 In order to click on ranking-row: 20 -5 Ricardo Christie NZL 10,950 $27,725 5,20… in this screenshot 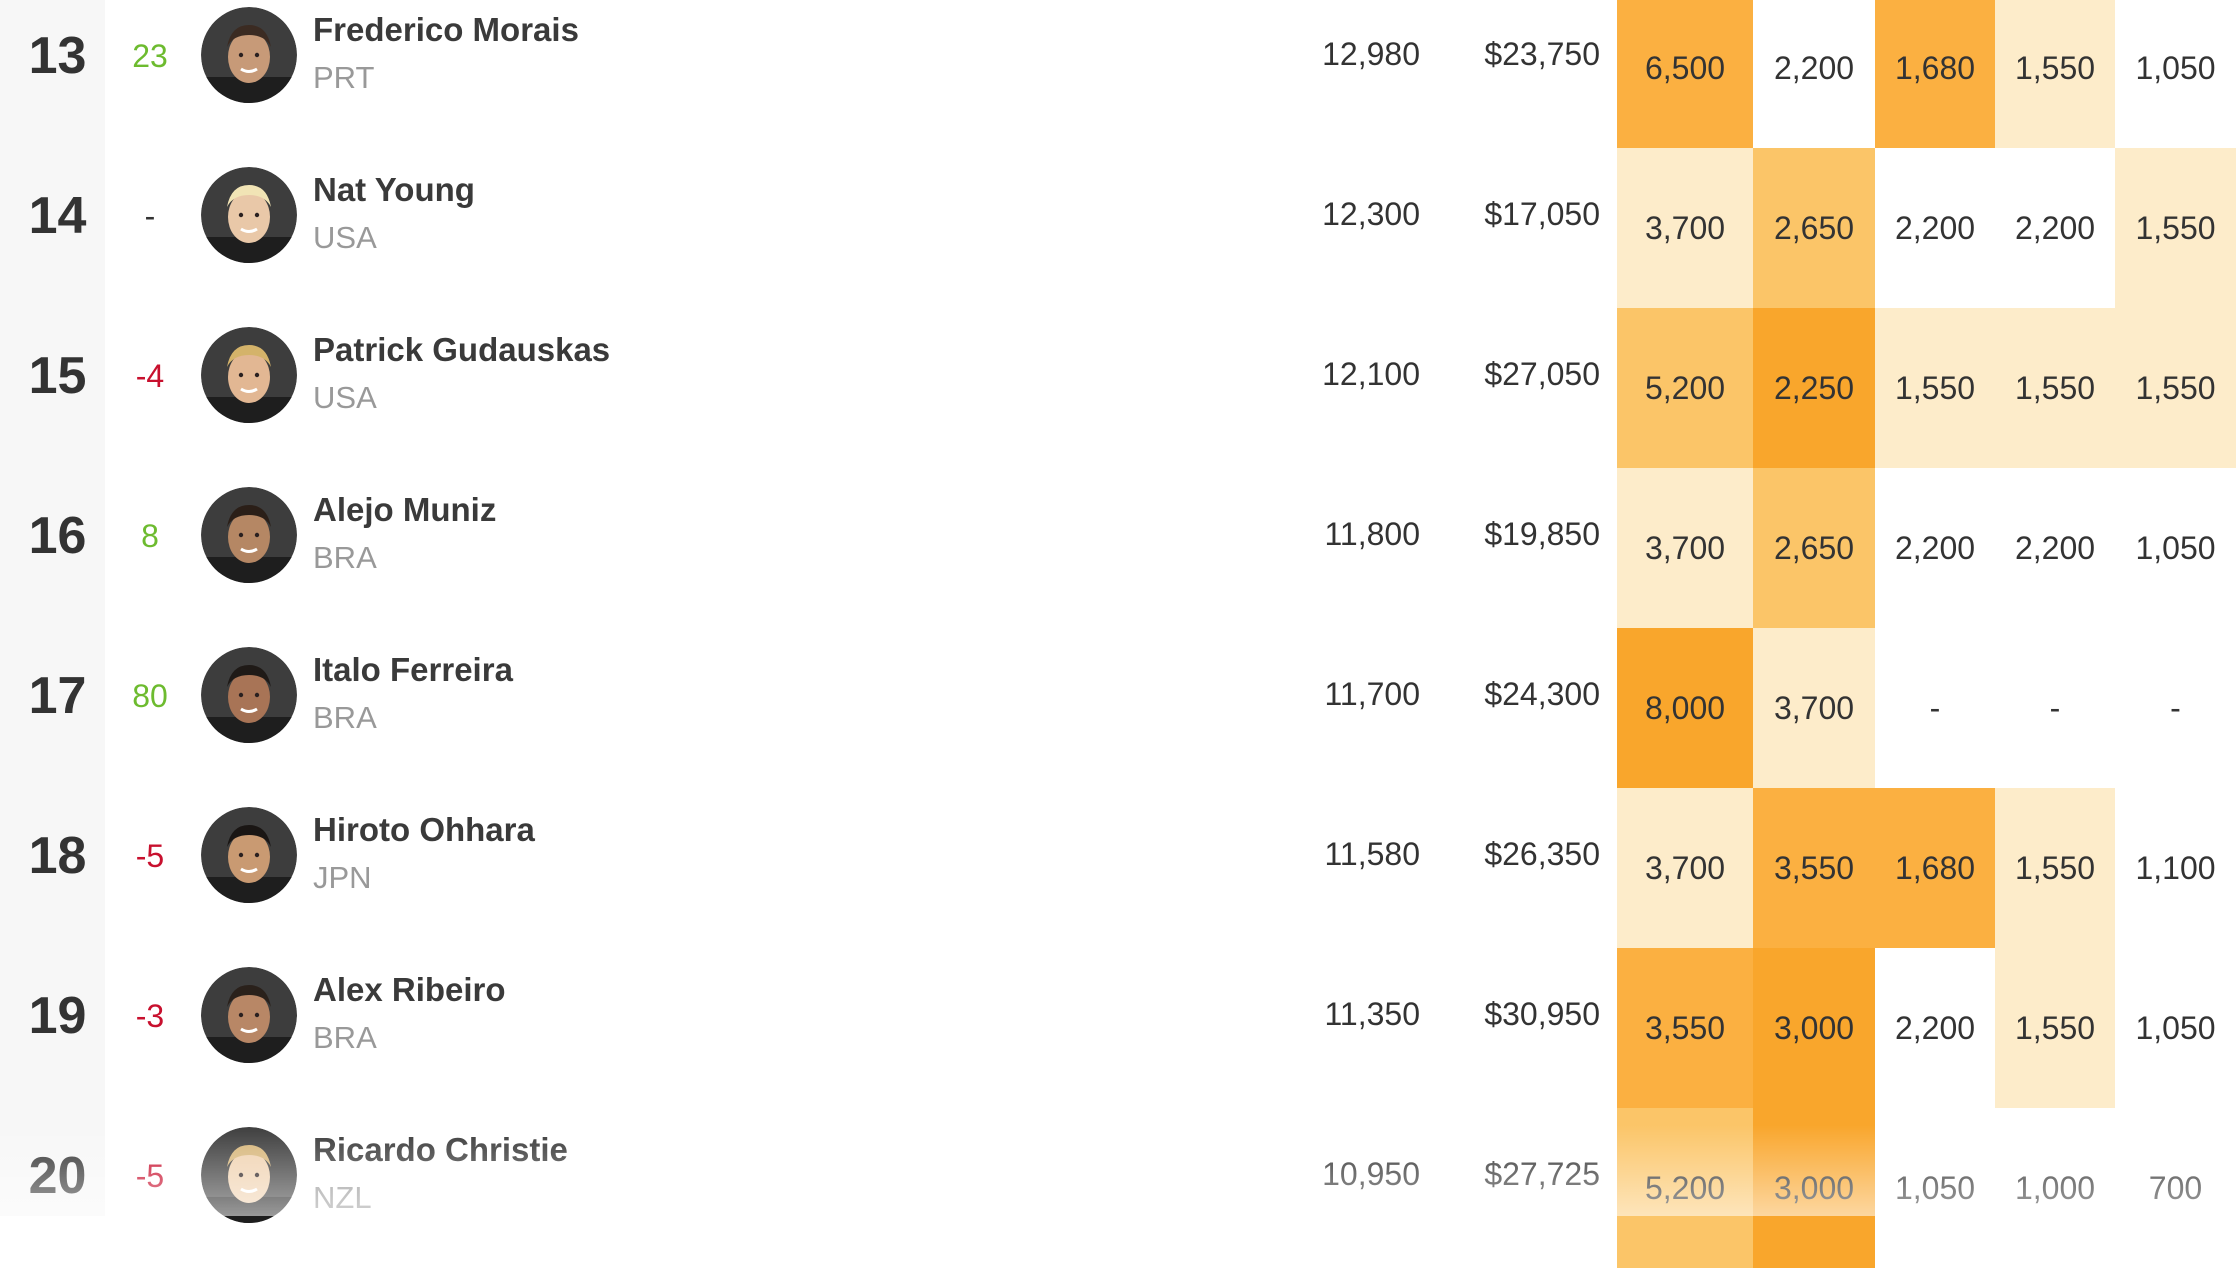, I will do `click(1118, 1188)`.